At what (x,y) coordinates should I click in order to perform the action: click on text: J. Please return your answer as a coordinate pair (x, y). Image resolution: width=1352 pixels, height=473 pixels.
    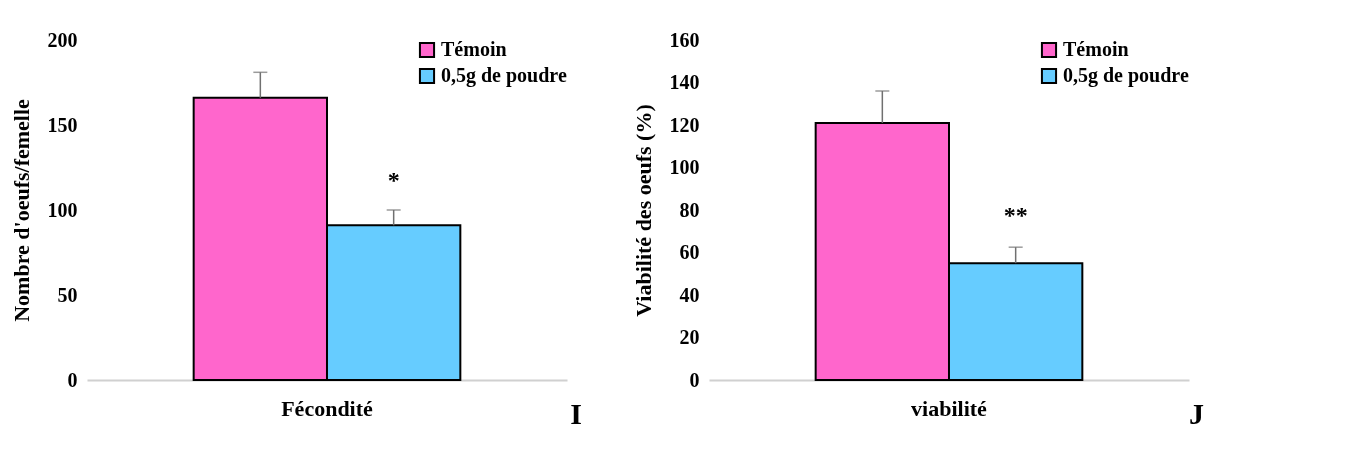
    Looking at the image, I should click on (1196, 413).